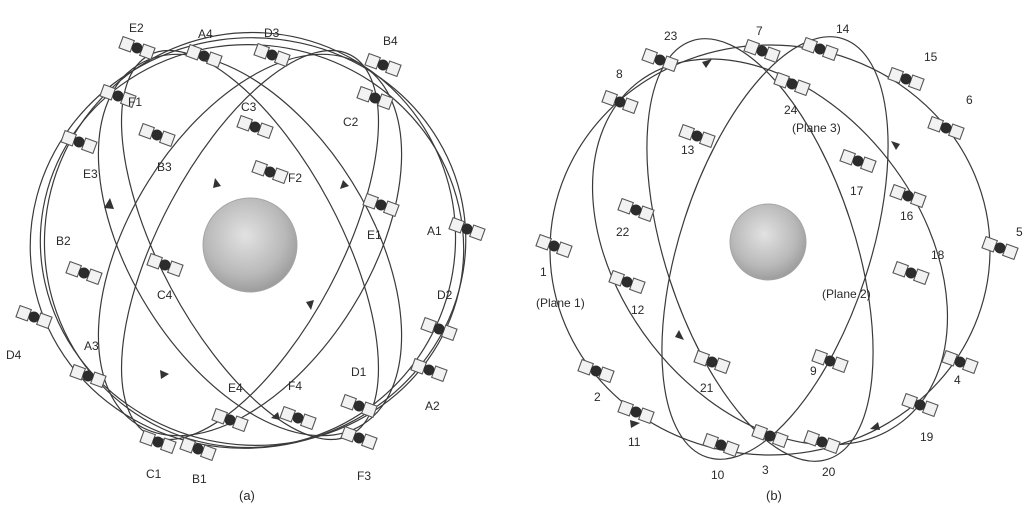 Image resolution: width=1026 pixels, height=518 pixels. I want to click on satellite-d4, so click(34, 317).